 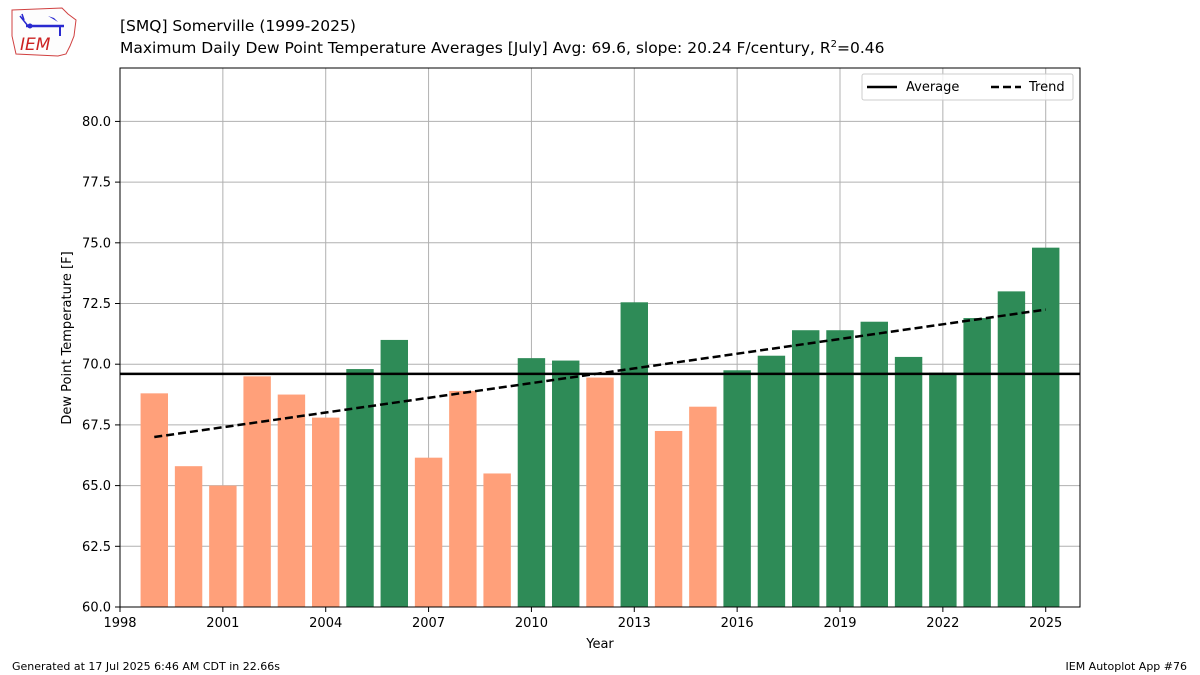 What do you see at coordinates (96, 608) in the screenshot?
I see `y-tick-label: 60.0` at bounding box center [96, 608].